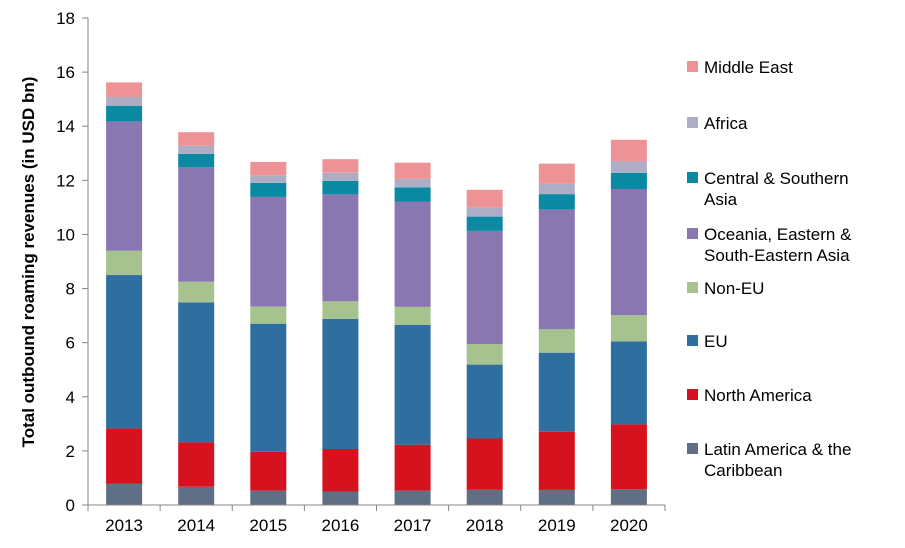 The image size is (905, 548). What do you see at coordinates (726, 123) in the screenshot?
I see `legend-label: Africa` at bounding box center [726, 123].